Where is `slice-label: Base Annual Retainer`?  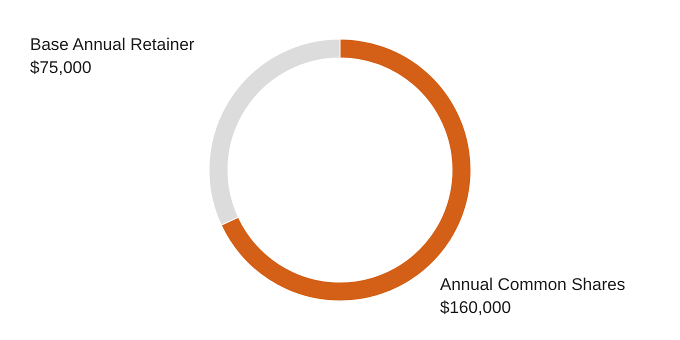 slice-label: Base Annual Retainer is located at coordinates (112, 44).